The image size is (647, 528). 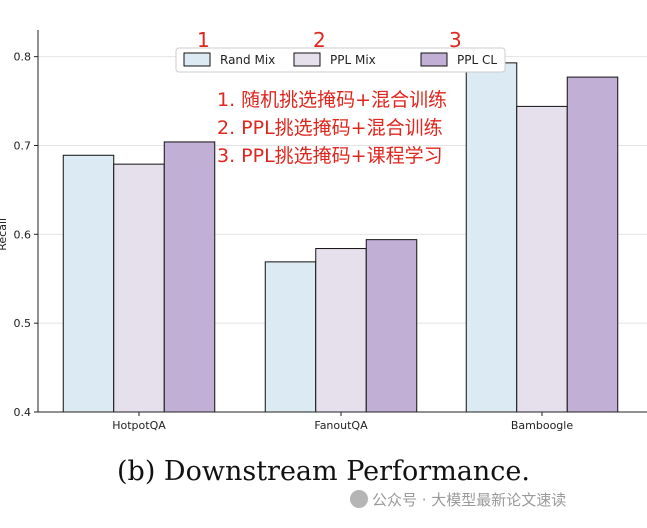 What do you see at coordinates (4, 234) in the screenshot?
I see `y-axis-label: Recall` at bounding box center [4, 234].